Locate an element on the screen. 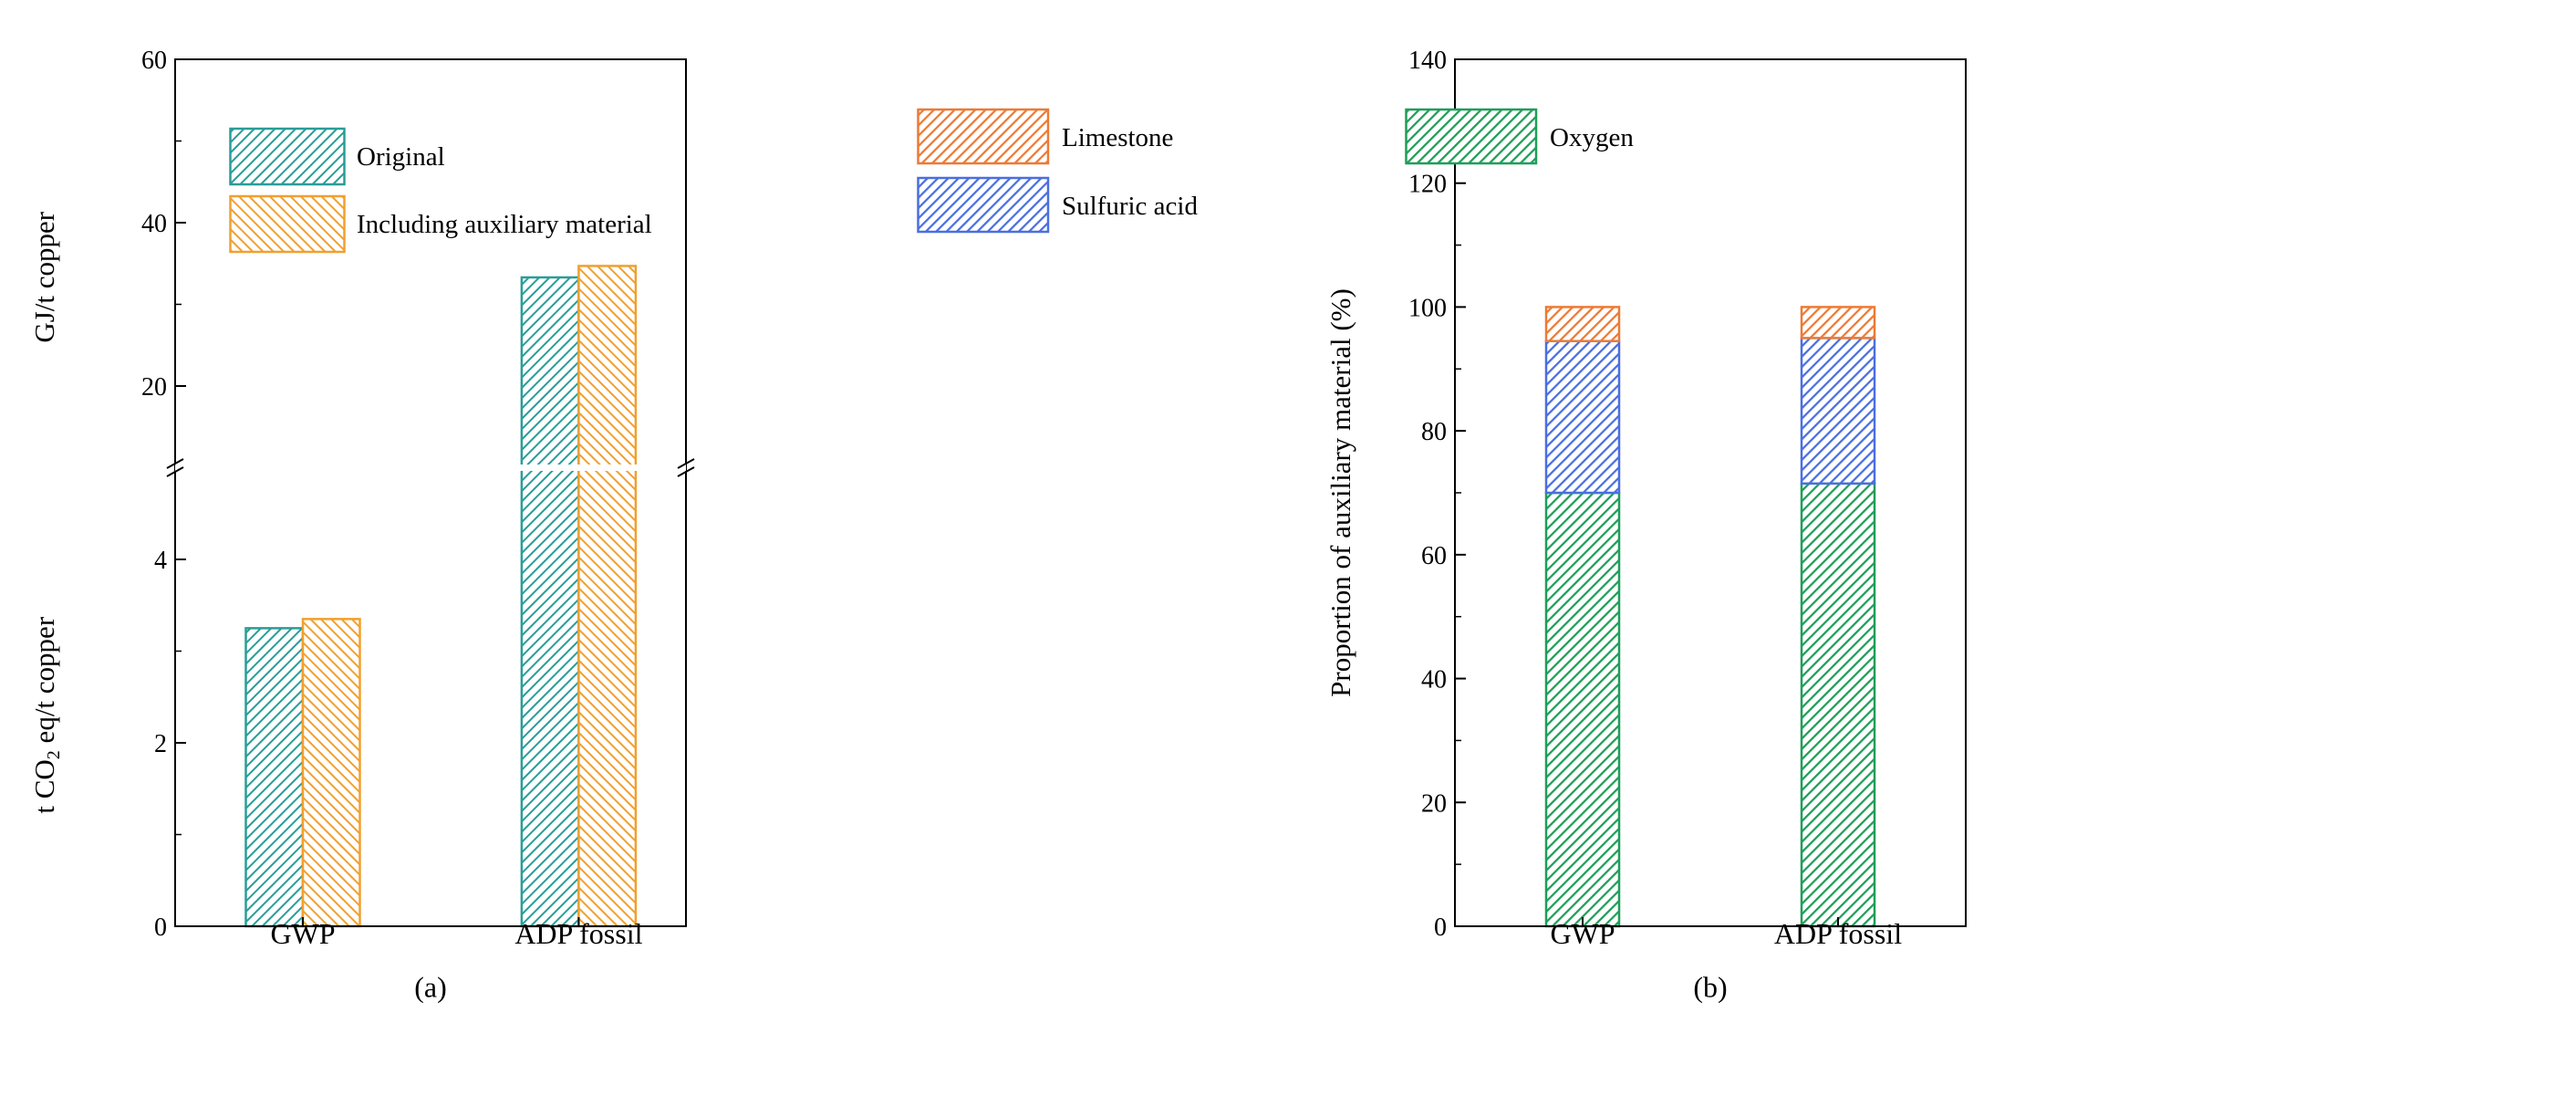 The height and width of the screenshot is (1096, 2576). panel-a-upper-ylabel: GJ/t copper is located at coordinates (44, 276).